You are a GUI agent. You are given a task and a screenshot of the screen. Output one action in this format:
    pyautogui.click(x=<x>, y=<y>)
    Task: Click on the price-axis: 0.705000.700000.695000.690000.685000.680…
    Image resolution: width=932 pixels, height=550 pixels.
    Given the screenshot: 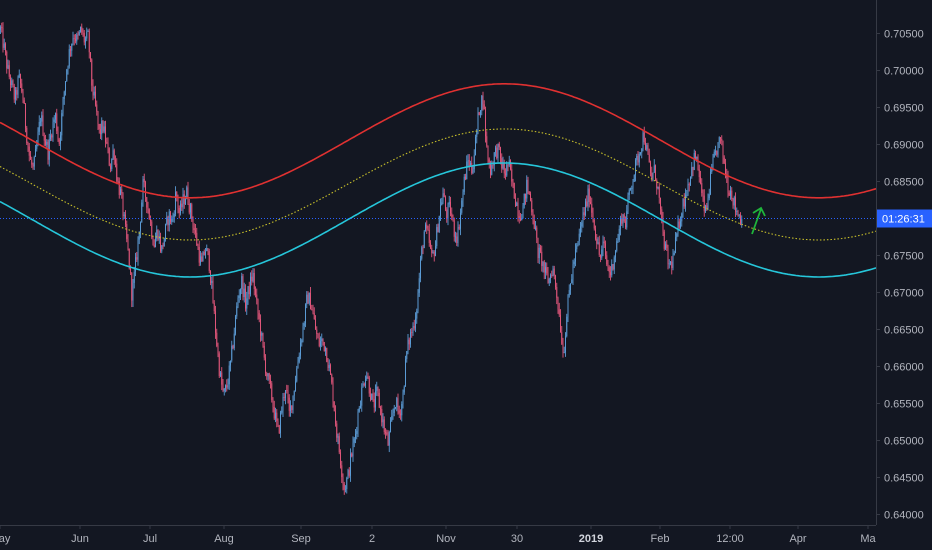 What is the action you would take?
    pyautogui.click(x=904, y=262)
    